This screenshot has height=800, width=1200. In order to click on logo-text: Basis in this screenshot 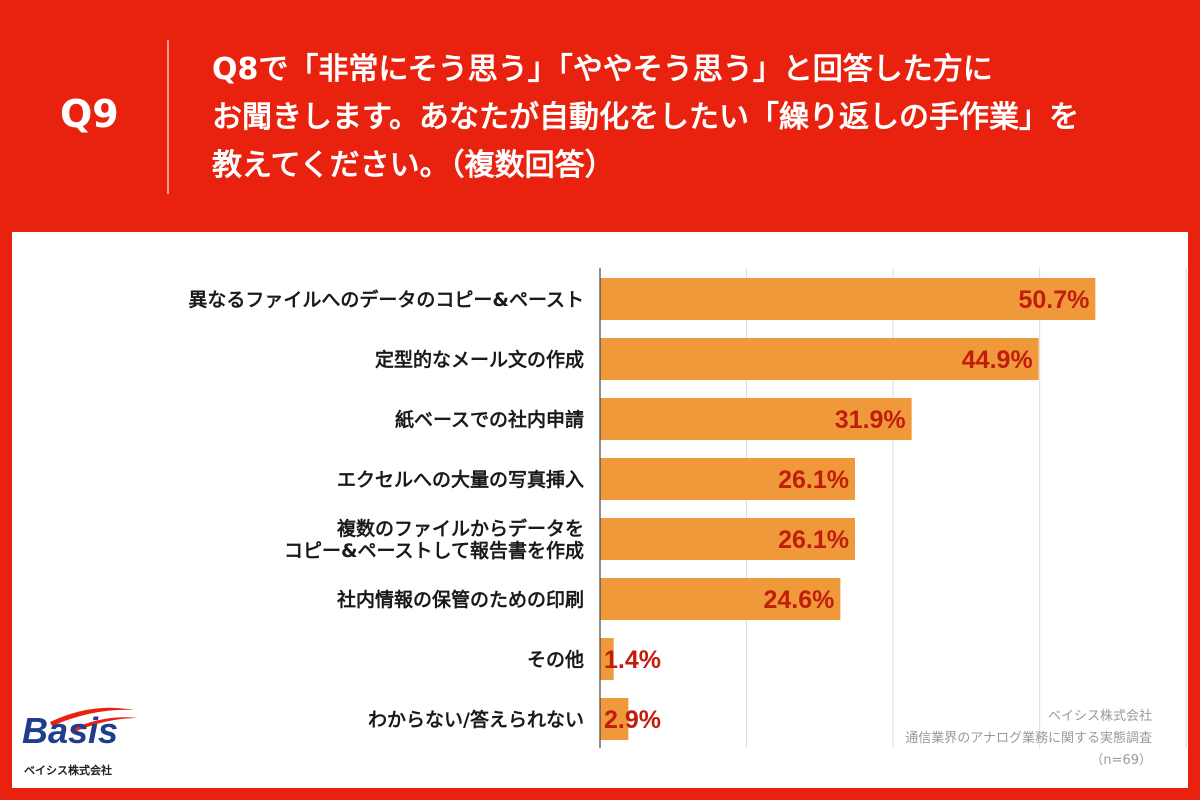, I will do `click(70, 730)`.